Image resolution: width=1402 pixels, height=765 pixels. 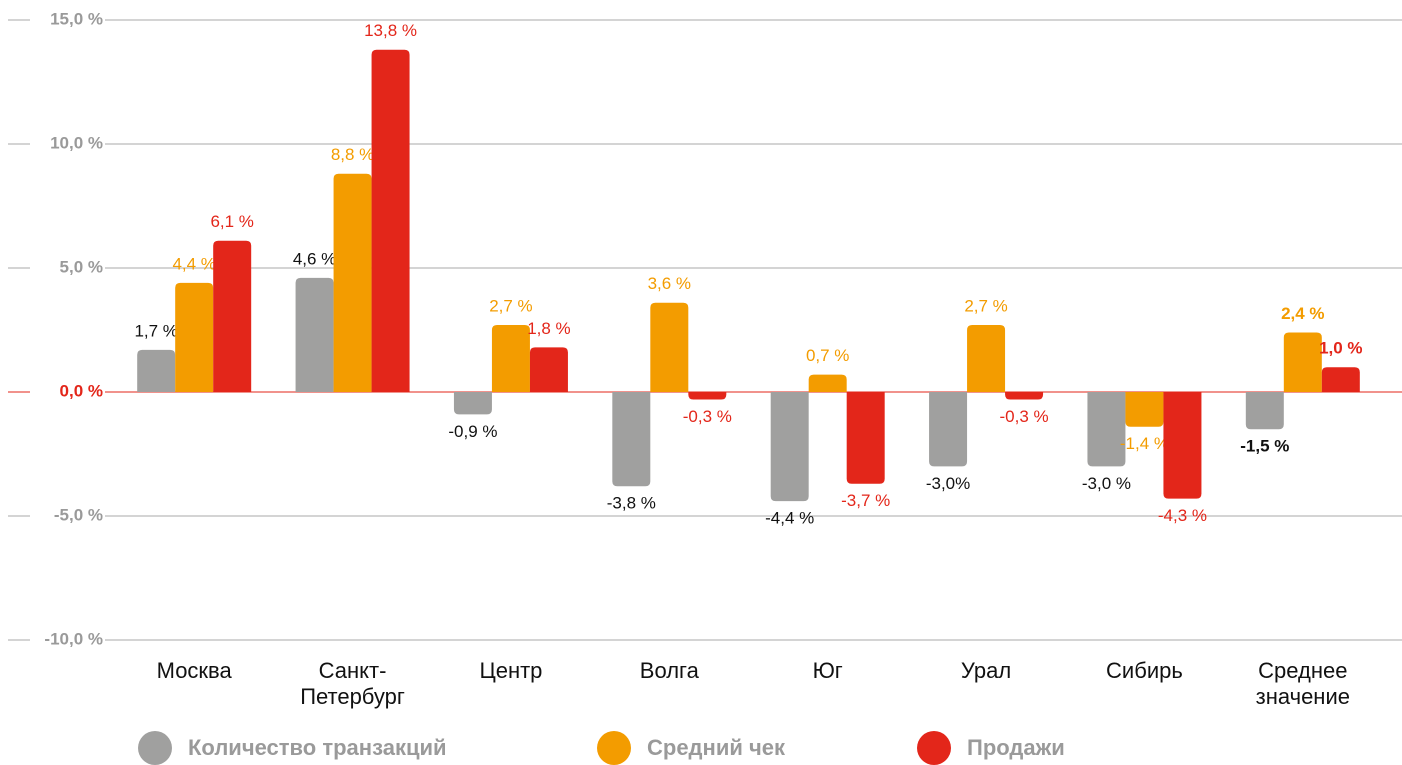 I want to click on x-tick-label: Волга, so click(x=669, y=670).